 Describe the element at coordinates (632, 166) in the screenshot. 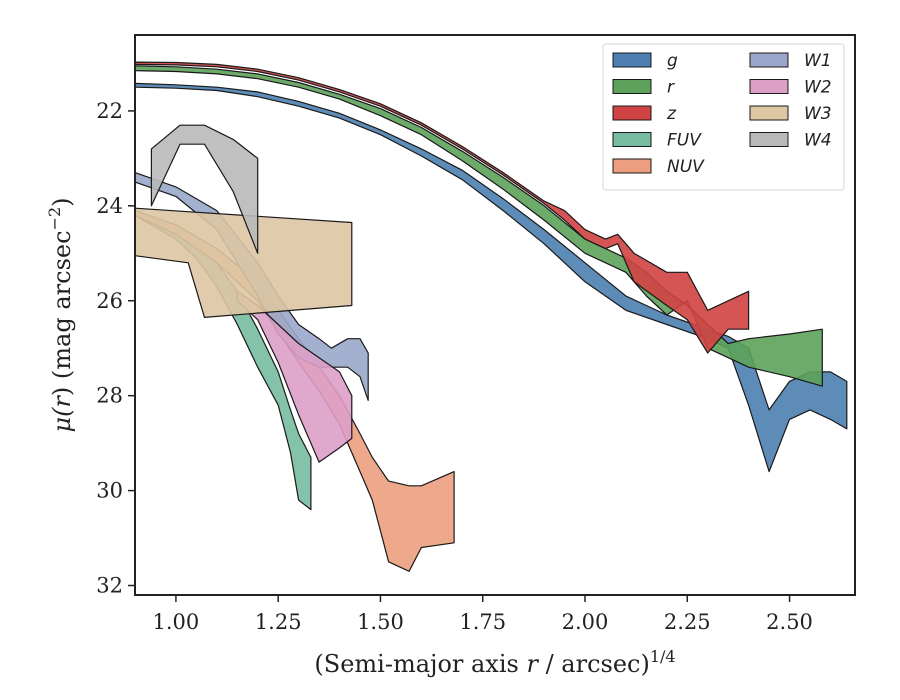

I see `legend-swatch-nuv` at that location.